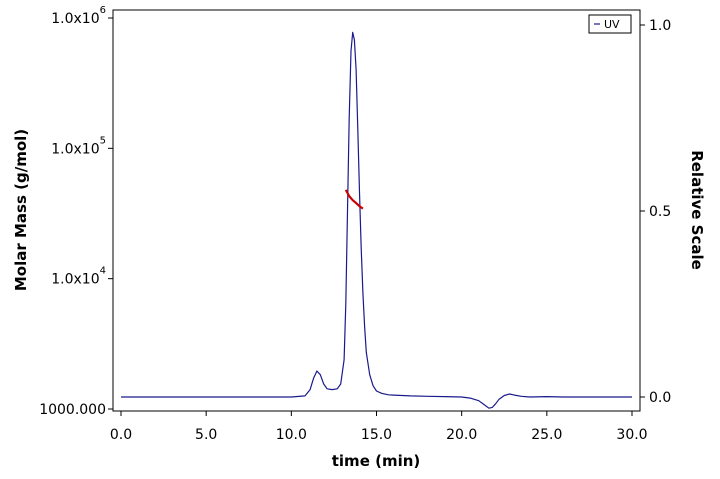 The image size is (720, 479). I want to click on y-left-axis-title: Molar Mass (g/mol), so click(21, 210).